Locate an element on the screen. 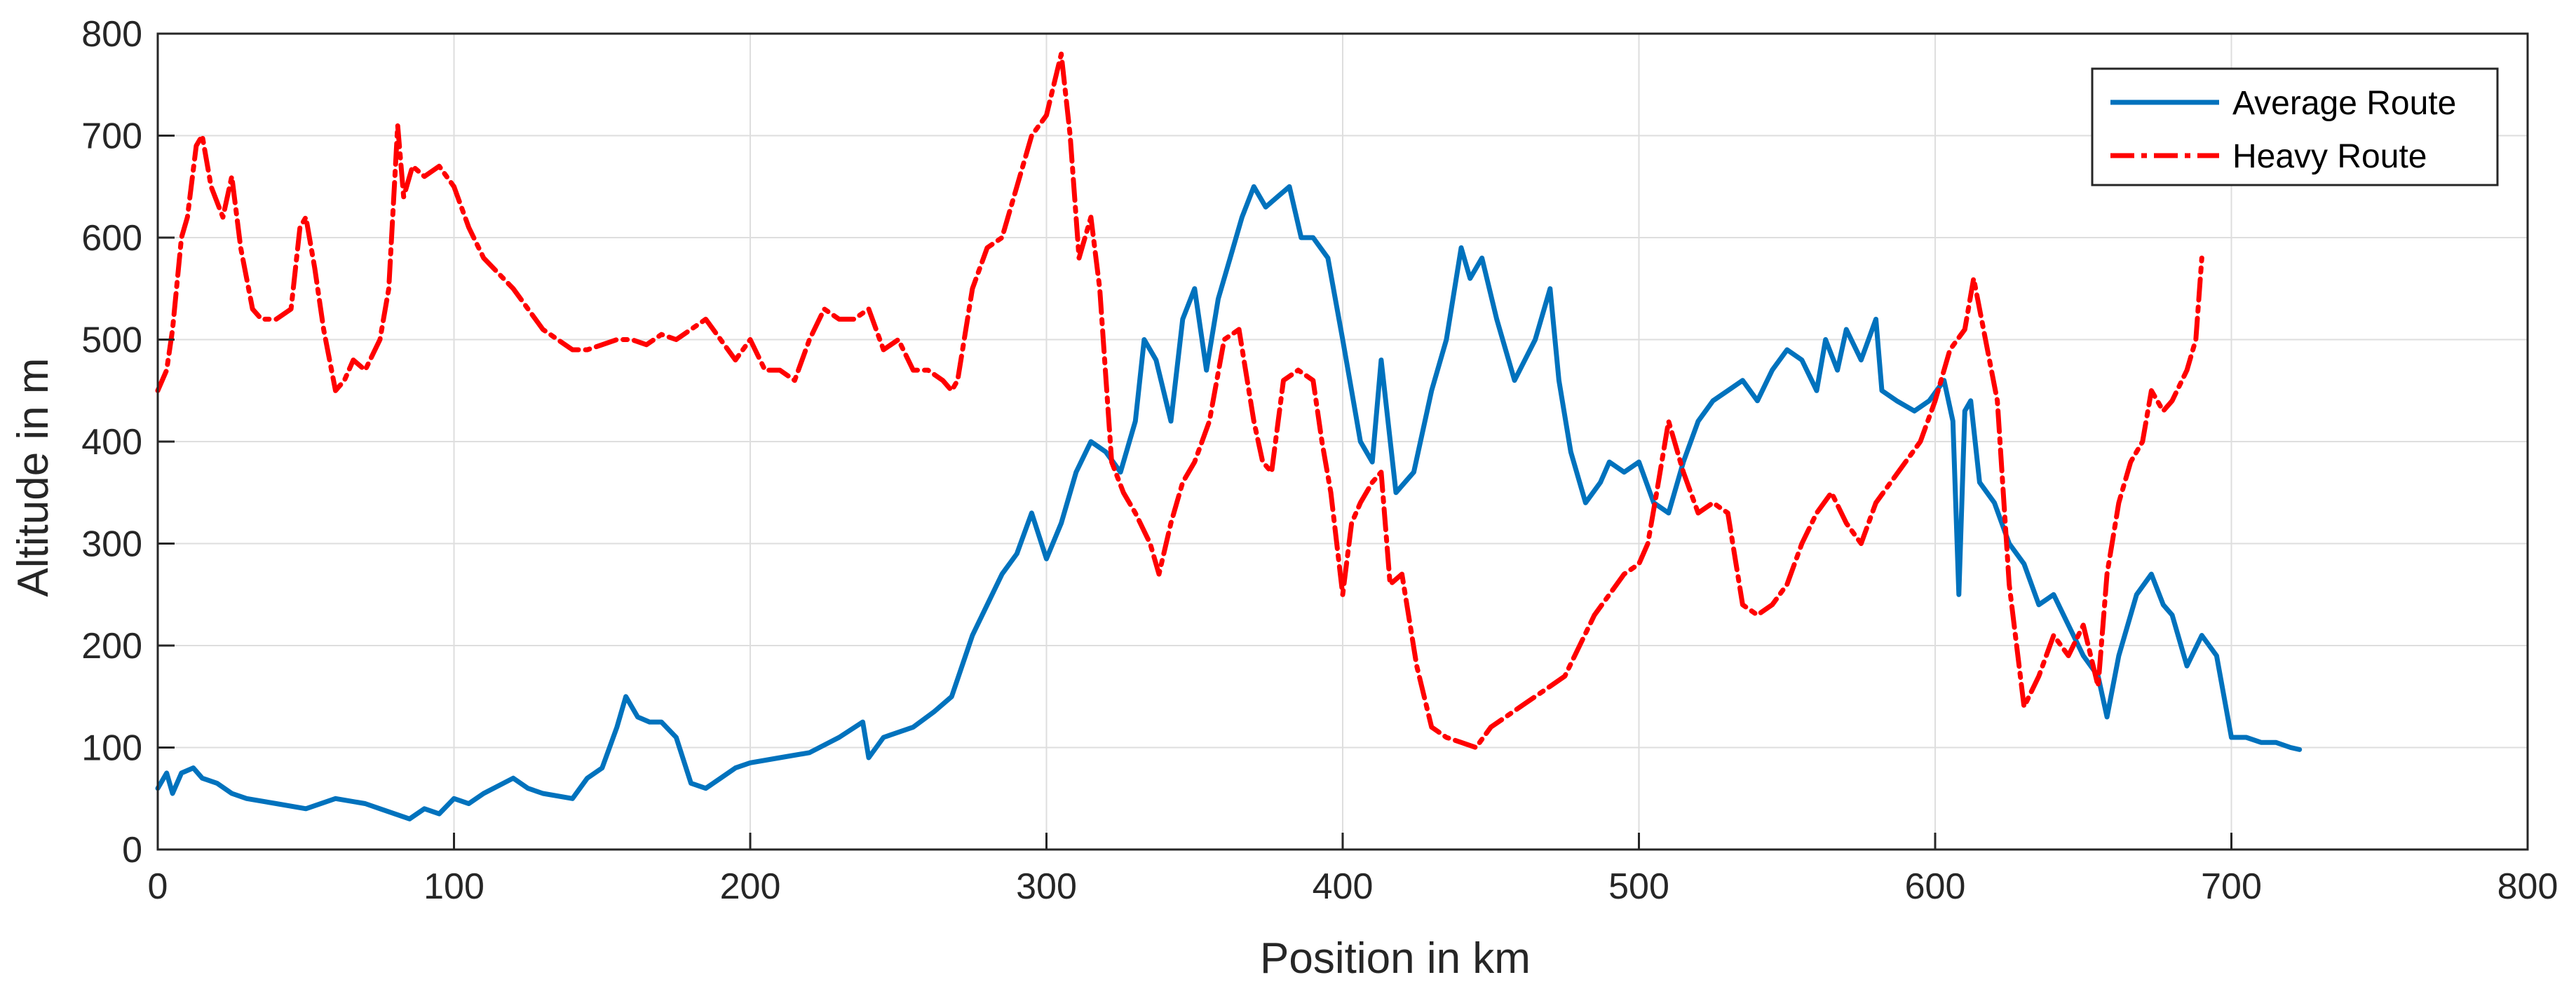  x-tick-label: 300 is located at coordinates (1046, 886).